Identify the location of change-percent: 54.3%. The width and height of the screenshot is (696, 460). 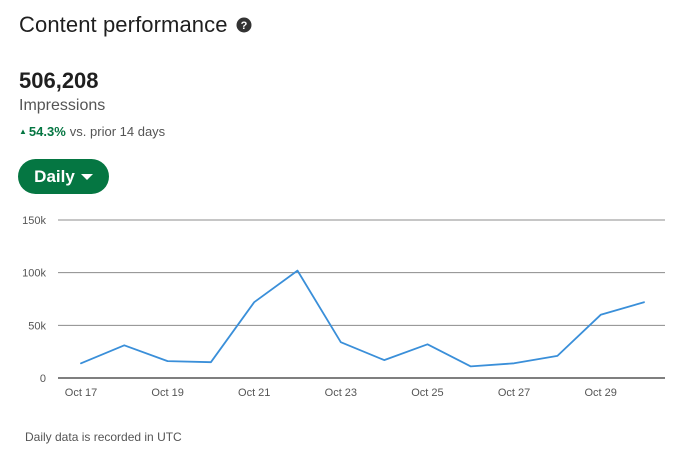
(47, 131).